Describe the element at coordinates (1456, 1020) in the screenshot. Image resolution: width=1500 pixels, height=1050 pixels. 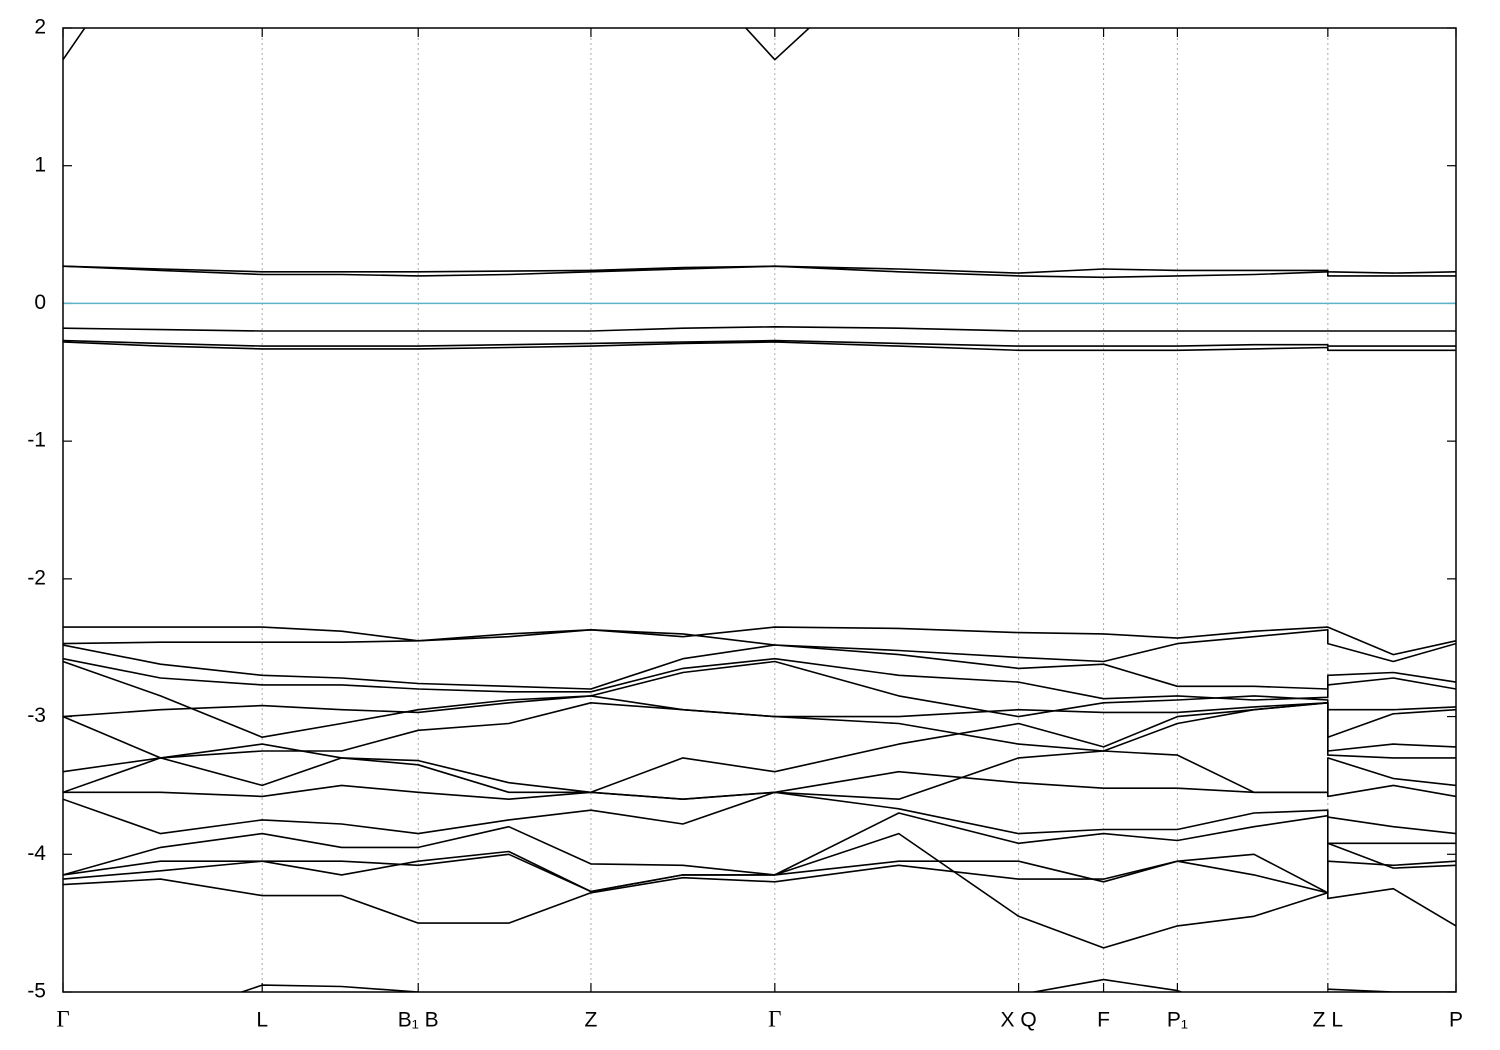
I see `x-tick-label: P` at that location.